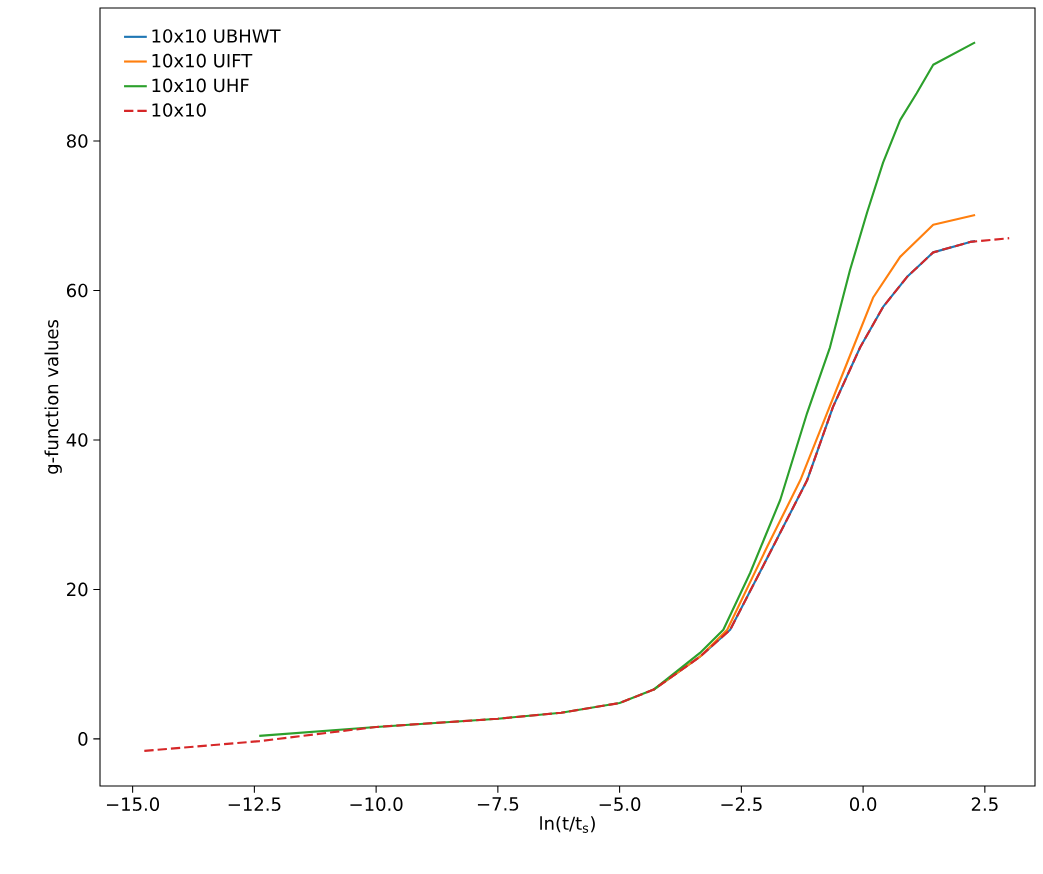 The image size is (1043, 874). I want to click on x-tick-label: −5.0, so click(620, 804).